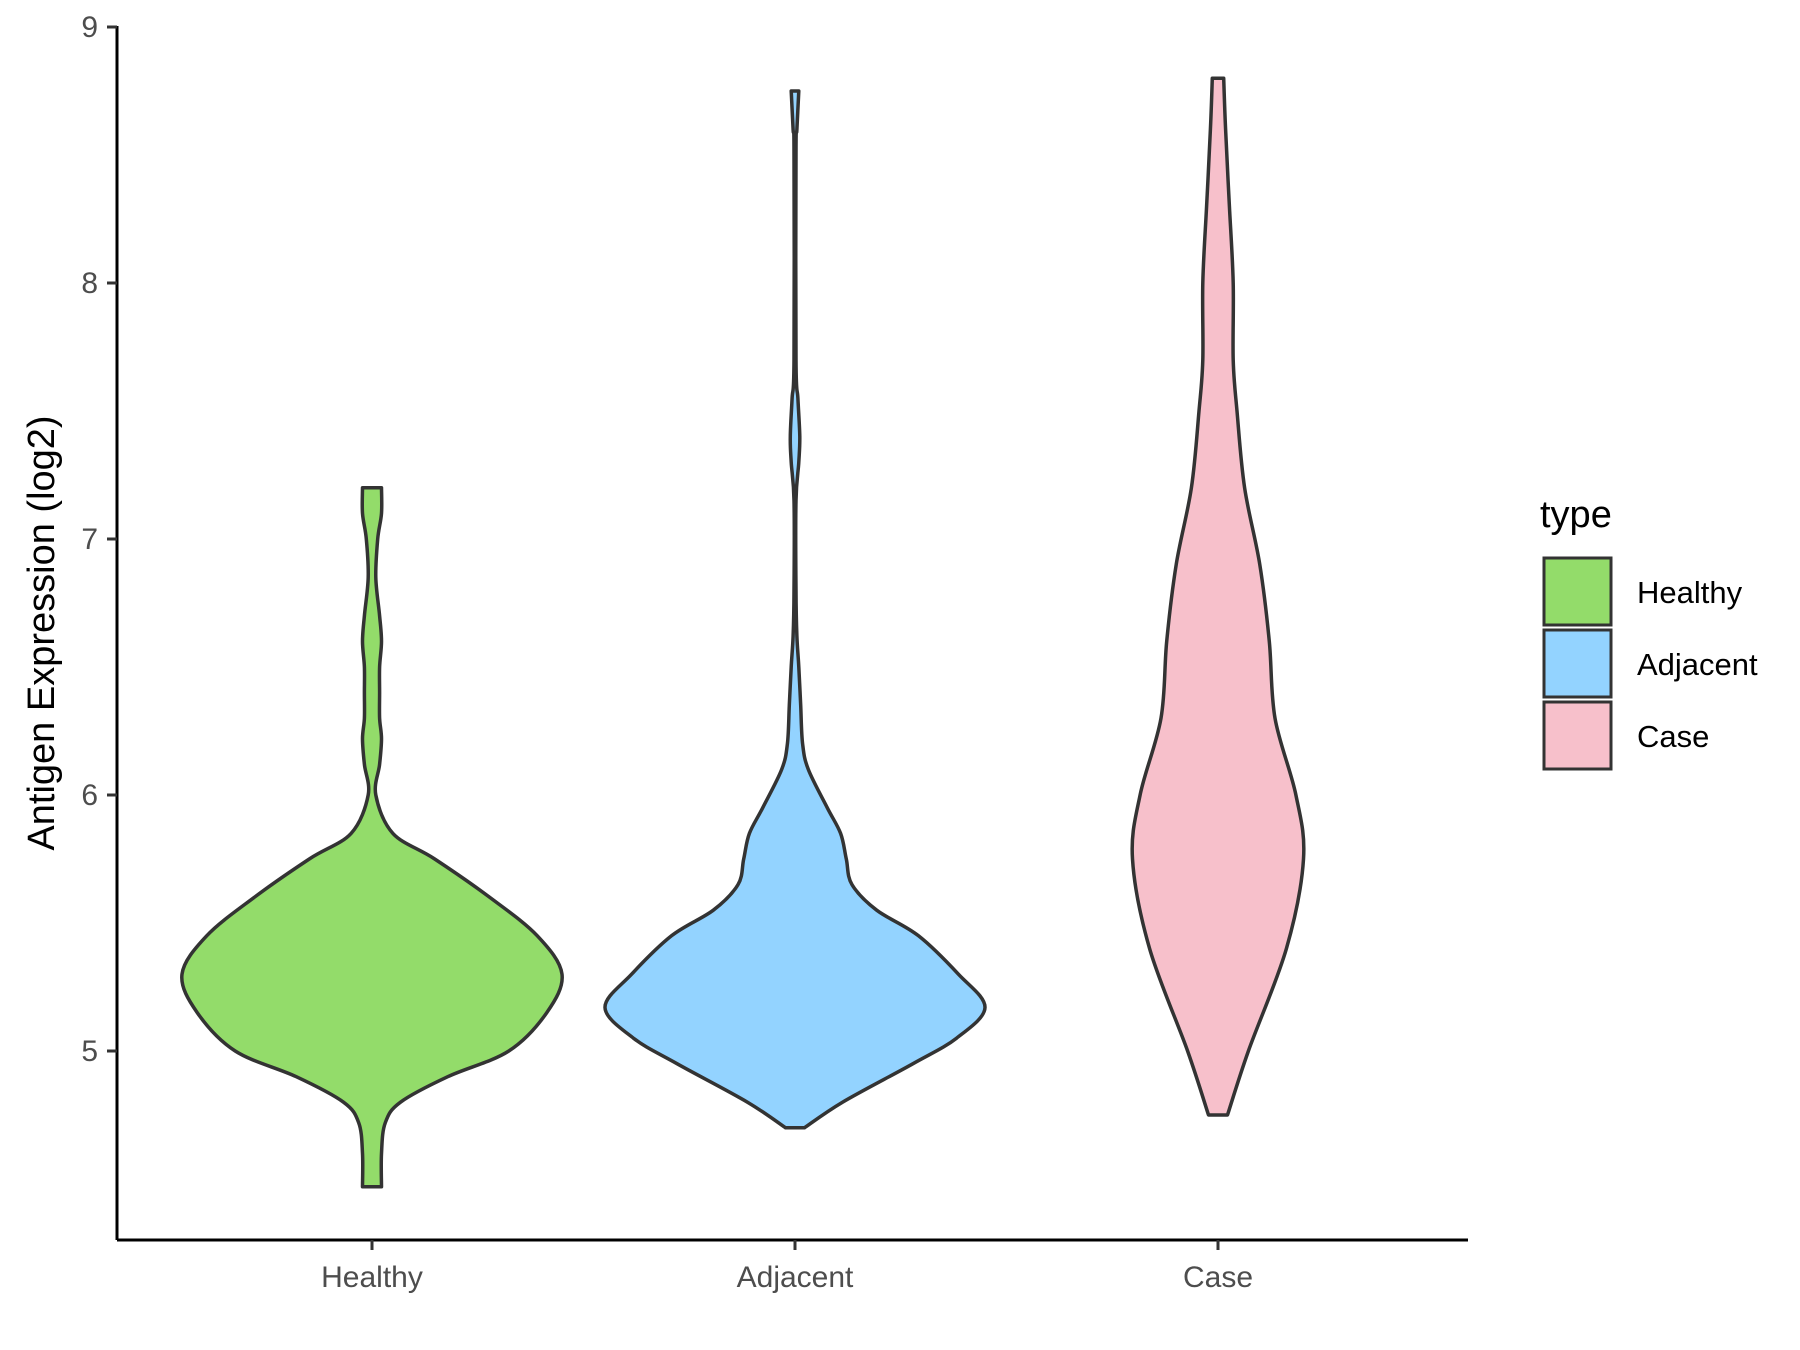  What do you see at coordinates (1576, 515) in the screenshot?
I see `legend-title: type` at bounding box center [1576, 515].